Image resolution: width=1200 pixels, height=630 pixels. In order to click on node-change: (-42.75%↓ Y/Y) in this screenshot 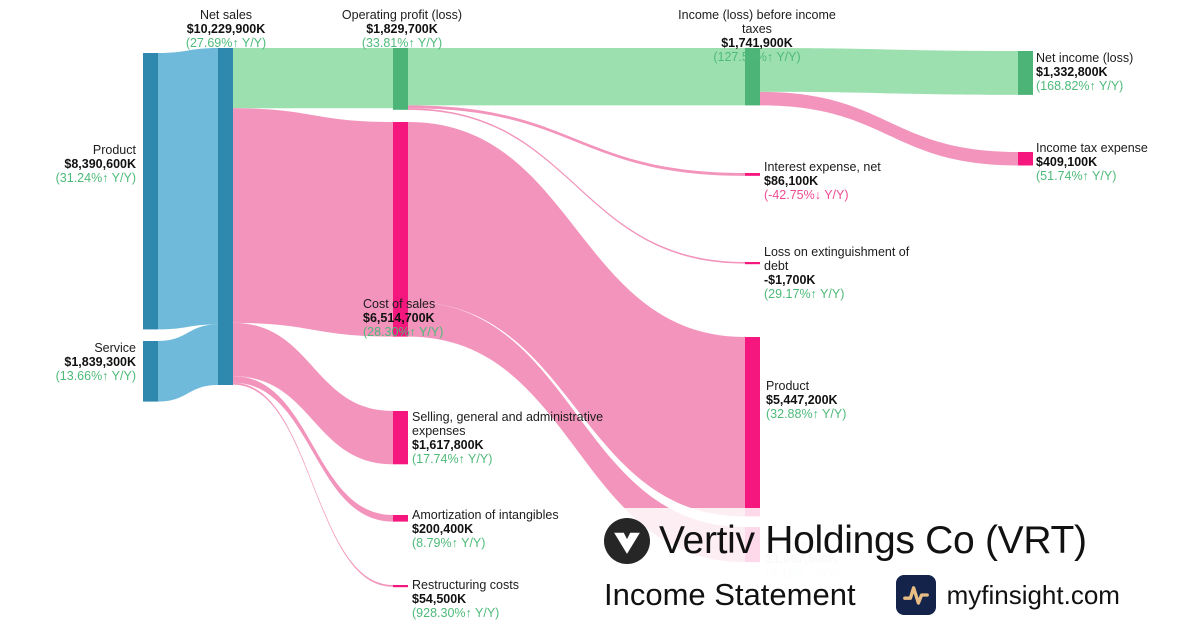, I will do `click(806, 195)`.